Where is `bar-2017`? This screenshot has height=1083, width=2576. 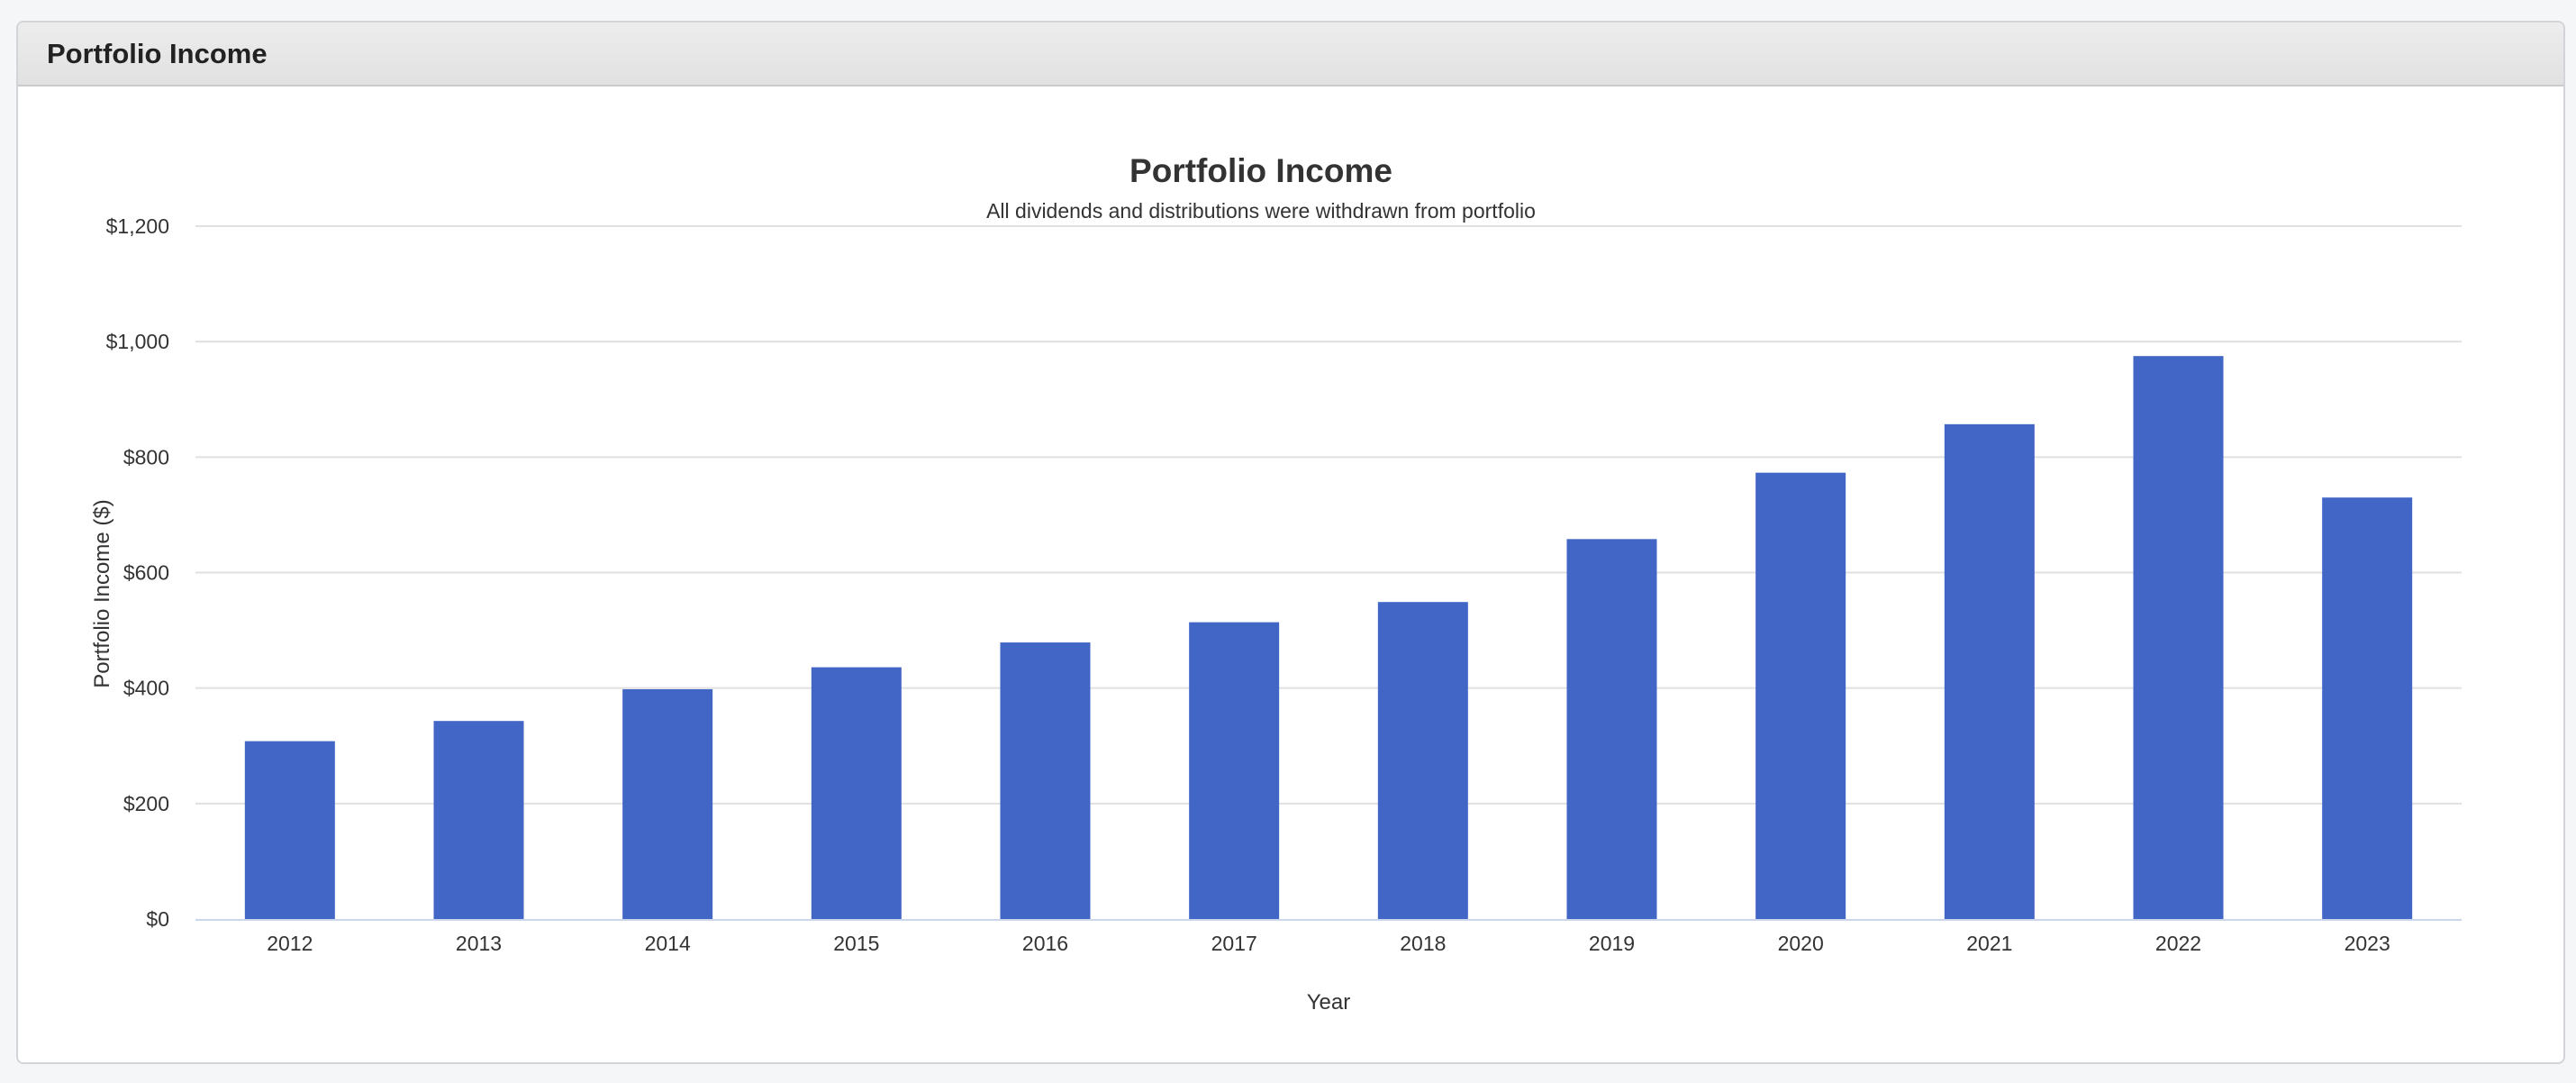
bar-2017 is located at coordinates (1234, 771).